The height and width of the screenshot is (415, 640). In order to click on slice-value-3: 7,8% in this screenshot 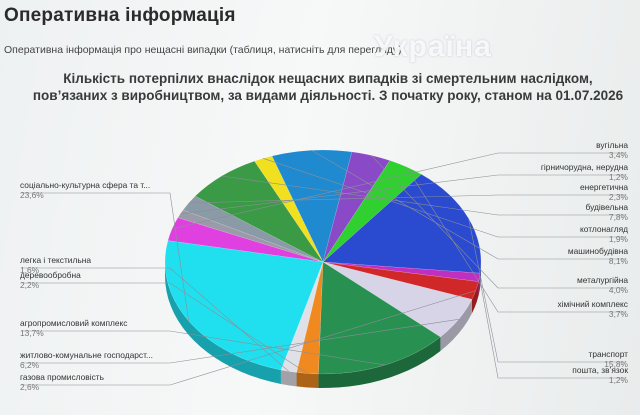, I will do `click(619, 217)`.